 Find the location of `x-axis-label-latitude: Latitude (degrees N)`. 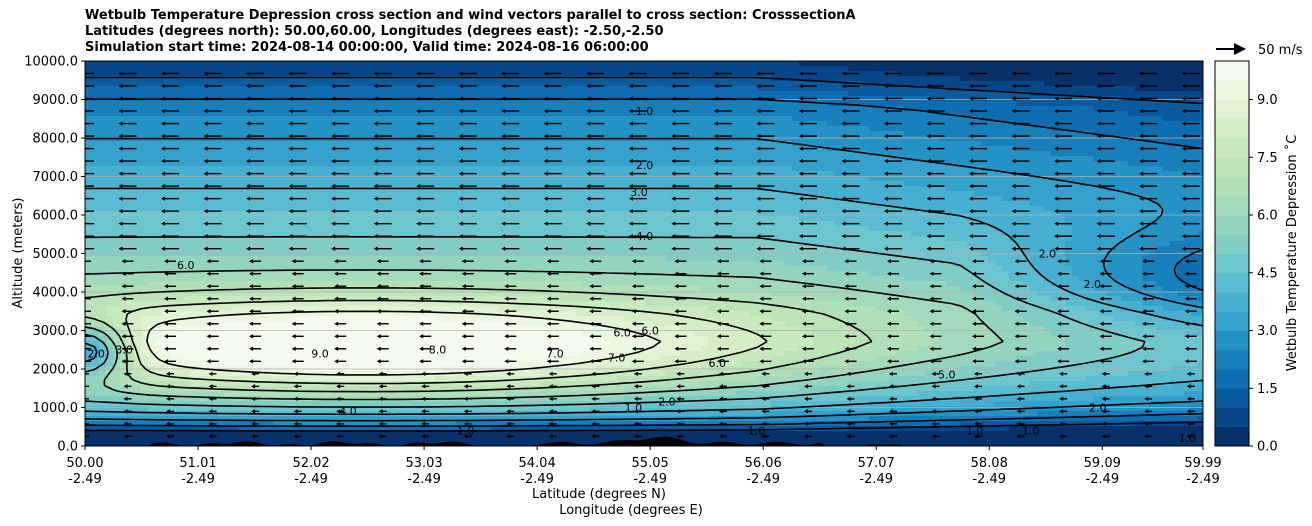

x-axis-label-latitude: Latitude (degrees N) is located at coordinates (599, 494).